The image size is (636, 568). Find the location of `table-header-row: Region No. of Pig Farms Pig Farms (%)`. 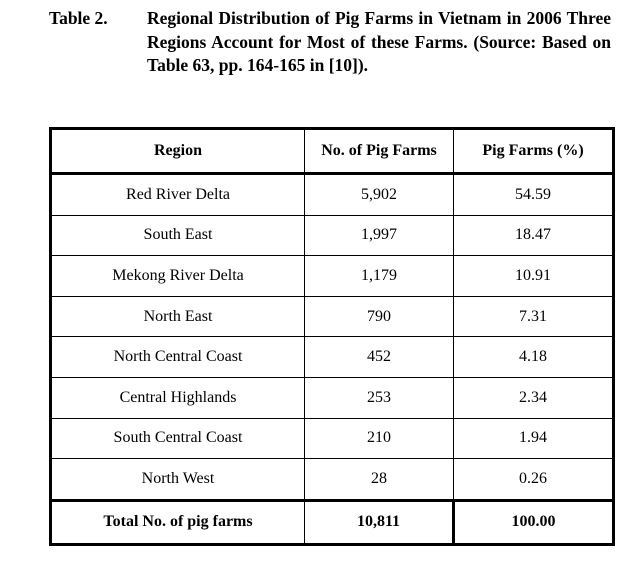

table-header-row: Region No. of Pig Farms Pig Farms (%) is located at coordinates (332, 151).